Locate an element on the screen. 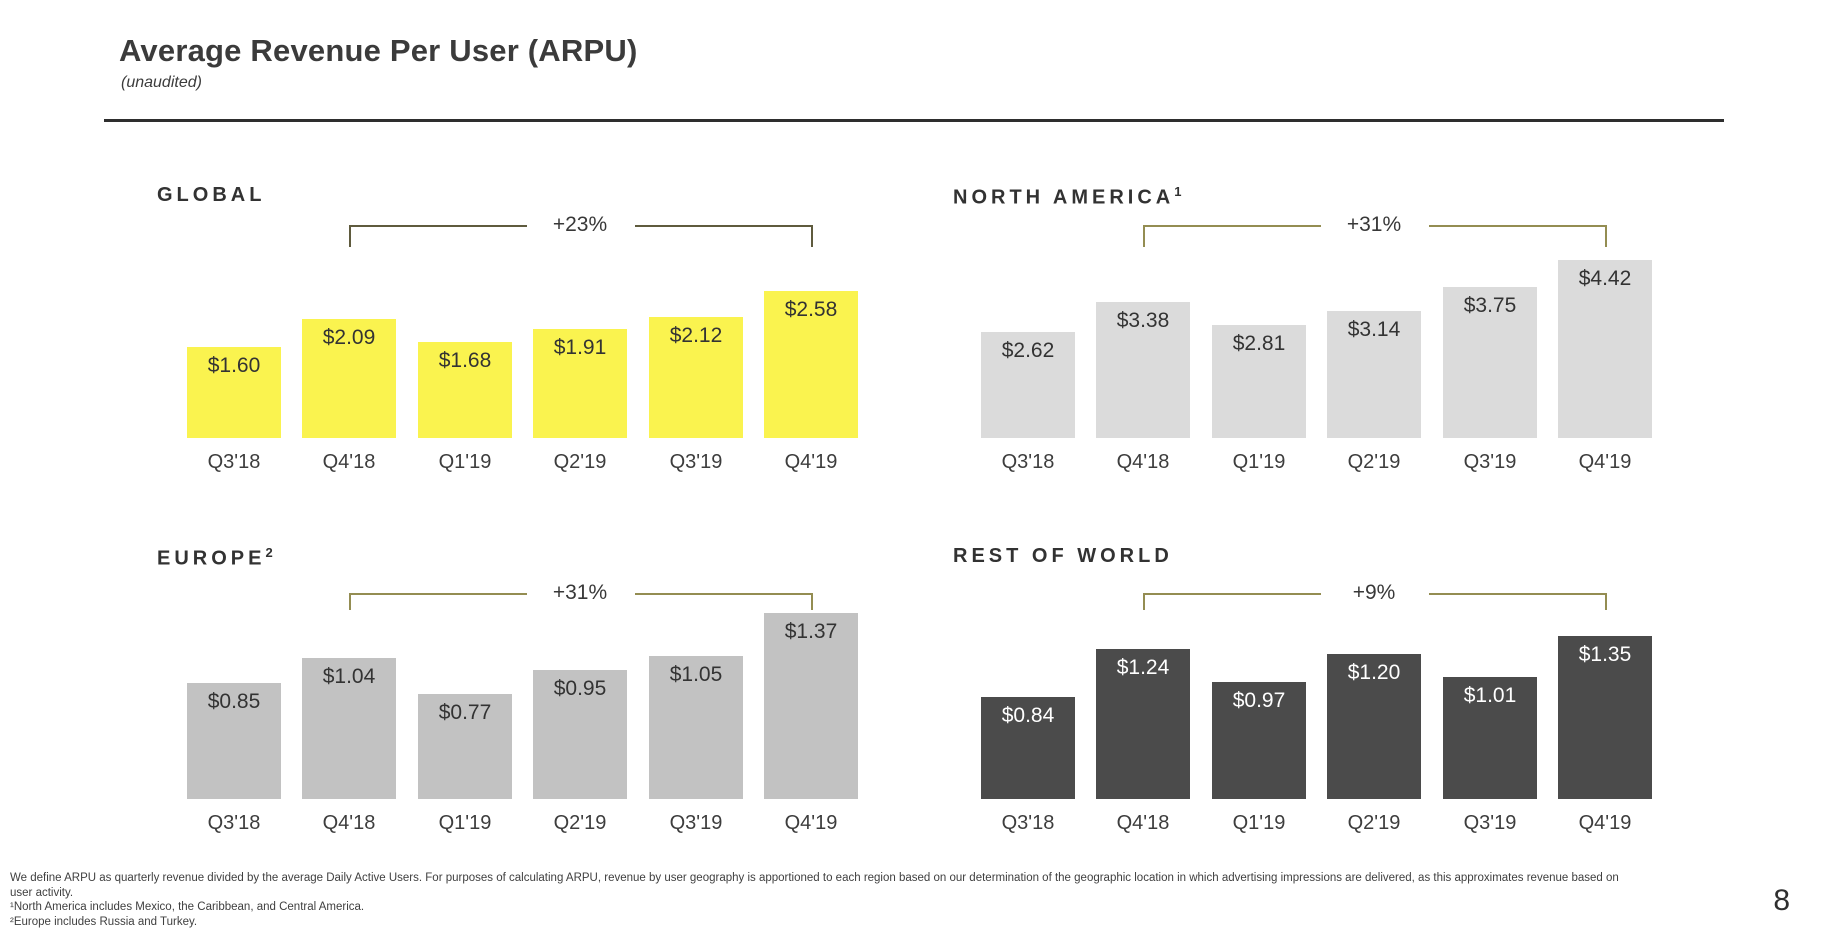 Image resolution: width=1822 pixels, height=938 pixels. growth-label-europe: +31% is located at coordinates (580, 592).